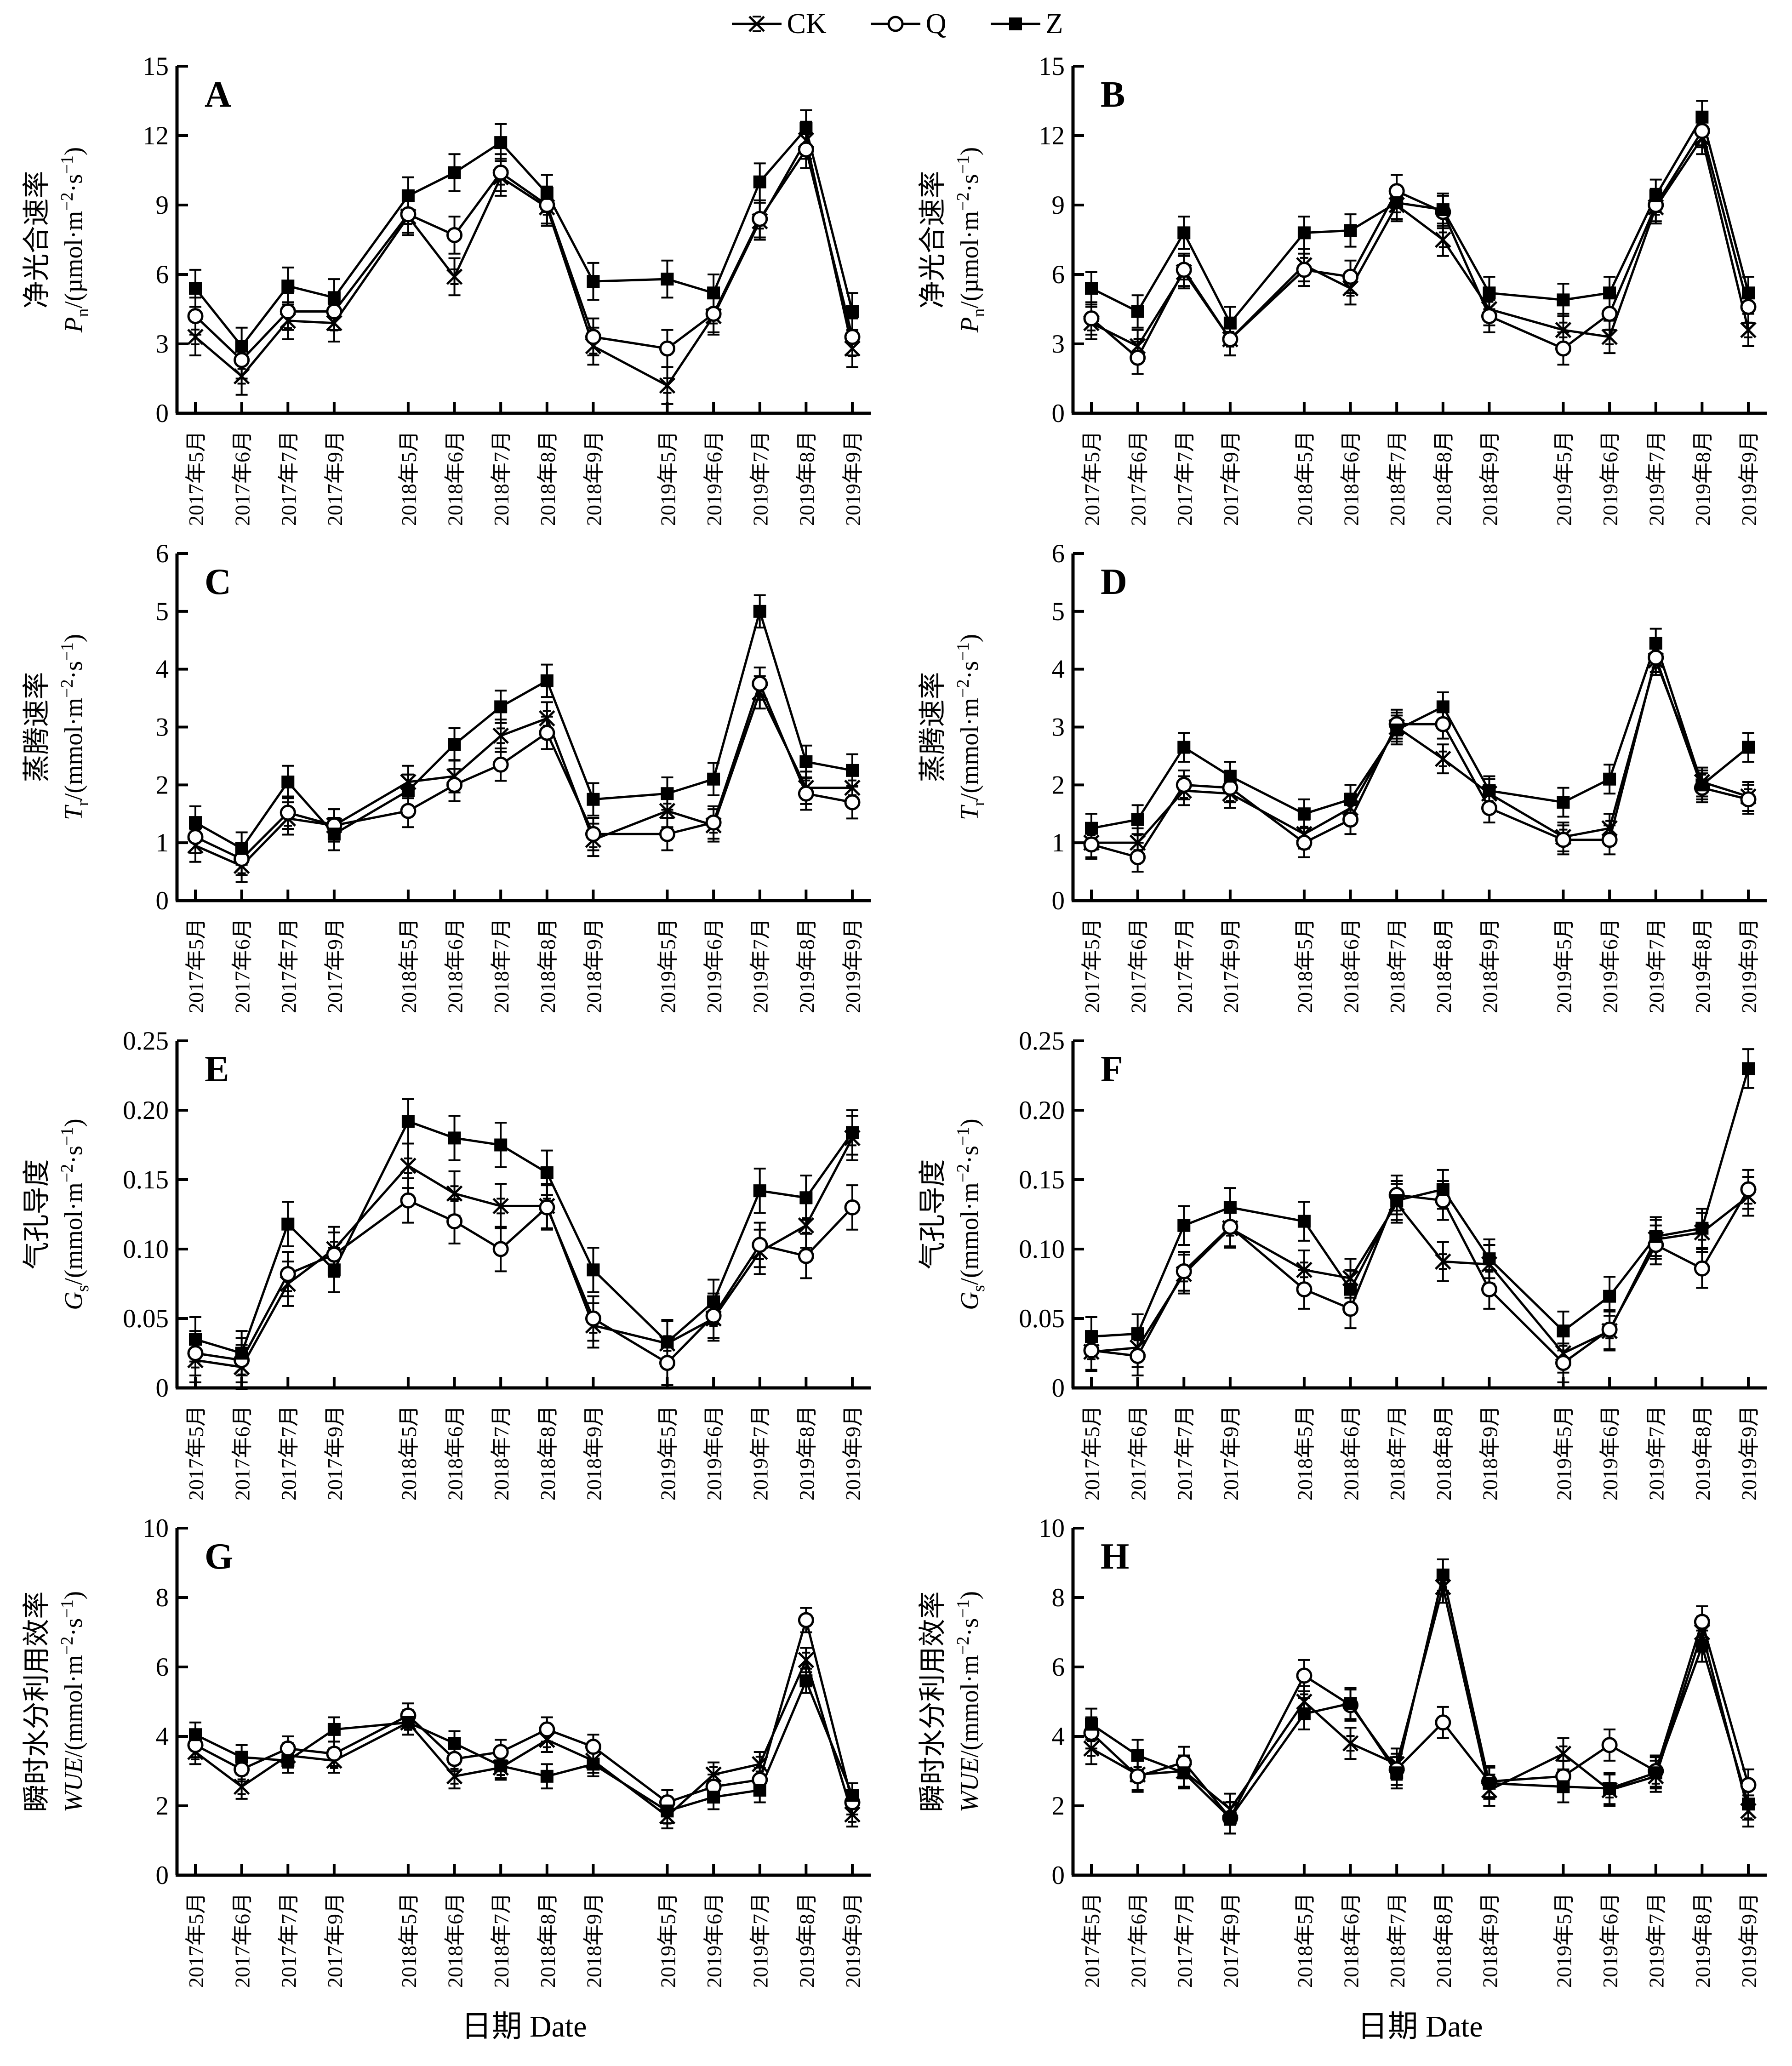 This screenshot has width=1792, height=2066. What do you see at coordinates (524, 237) in the screenshot?
I see `panel-A-series-Z-markers` at bounding box center [524, 237].